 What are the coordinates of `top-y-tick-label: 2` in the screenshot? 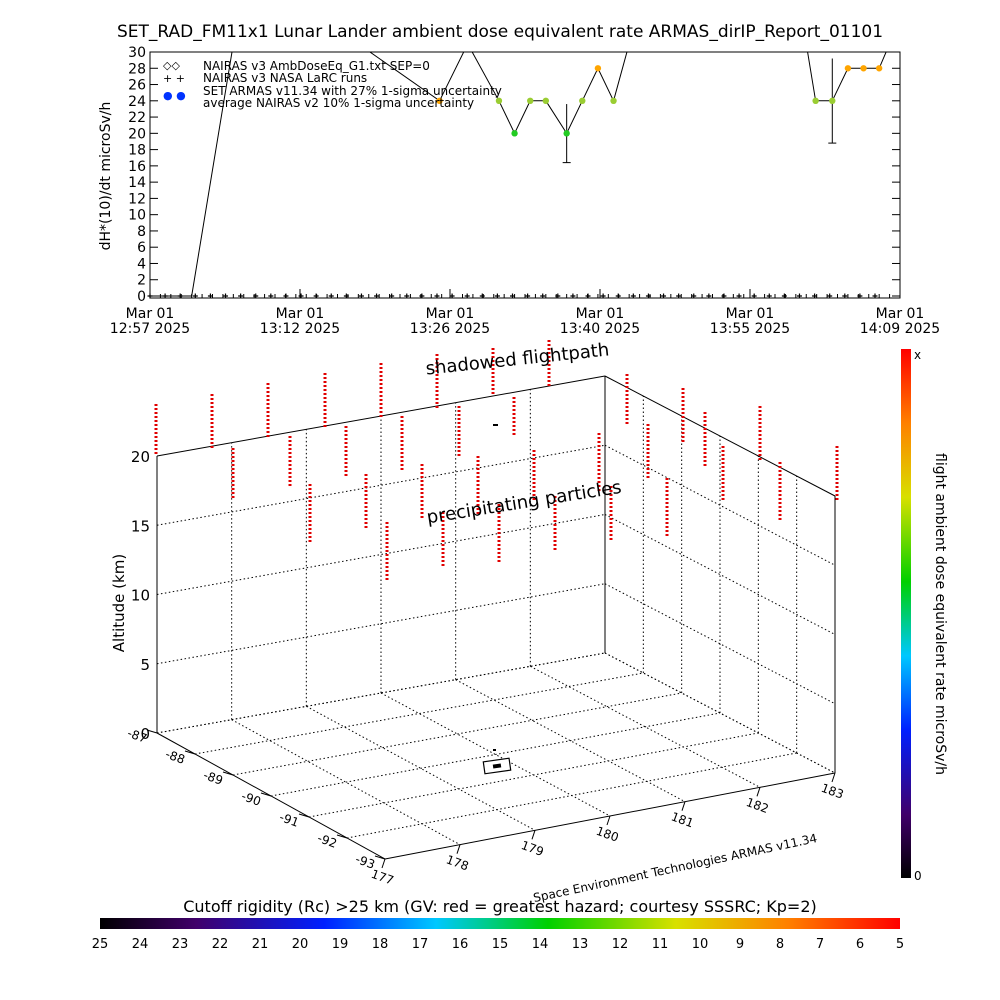 It's located at (141, 281).